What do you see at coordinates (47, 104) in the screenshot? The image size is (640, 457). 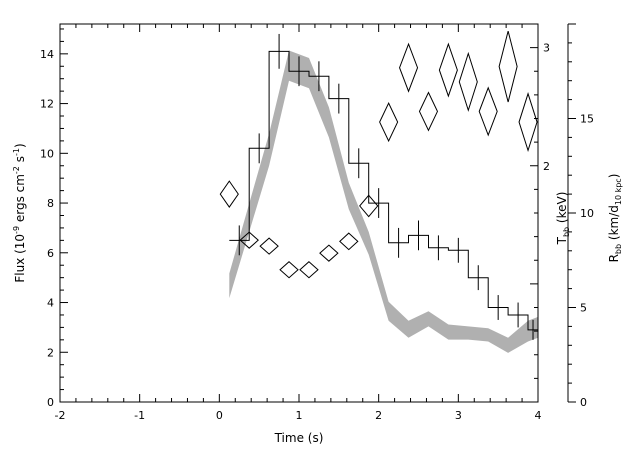 I see `flux-tick-label: 12` at bounding box center [47, 104].